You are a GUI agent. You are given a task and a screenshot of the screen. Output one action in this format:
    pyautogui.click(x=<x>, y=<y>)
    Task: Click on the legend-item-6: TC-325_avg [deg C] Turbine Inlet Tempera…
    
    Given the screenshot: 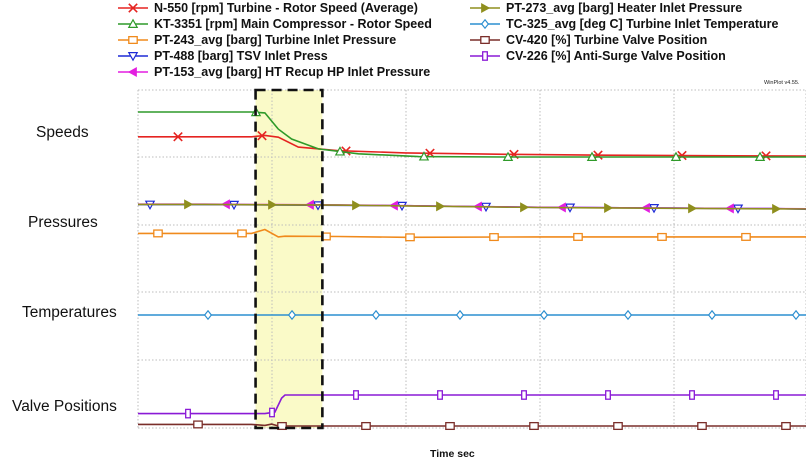 What is the action you would take?
    pyautogui.click(x=624, y=24)
    